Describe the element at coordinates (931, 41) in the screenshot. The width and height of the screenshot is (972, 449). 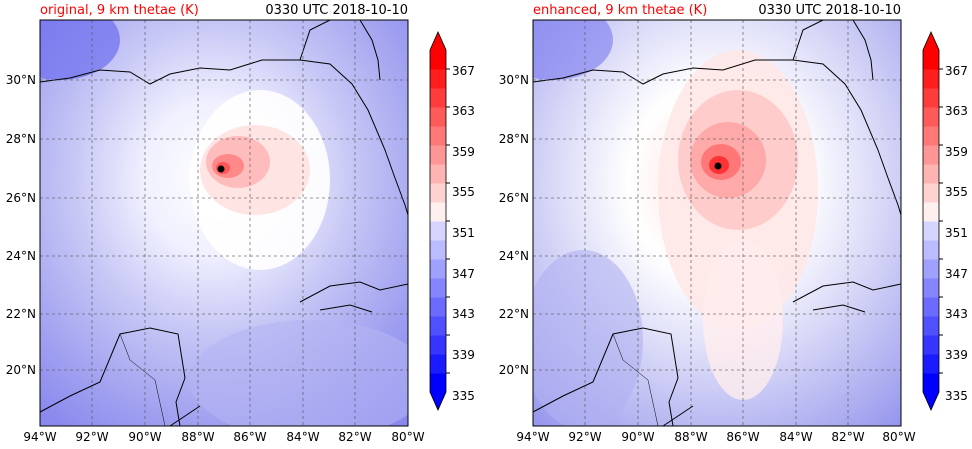
I see `colorbar-extend-max` at that location.